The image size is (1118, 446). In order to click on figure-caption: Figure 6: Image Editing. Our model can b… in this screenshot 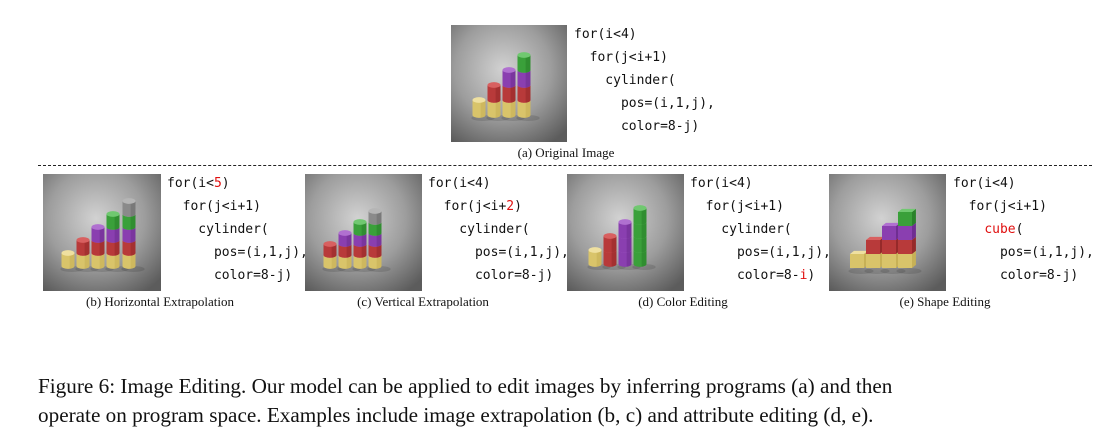, I will do `click(568, 401)`.